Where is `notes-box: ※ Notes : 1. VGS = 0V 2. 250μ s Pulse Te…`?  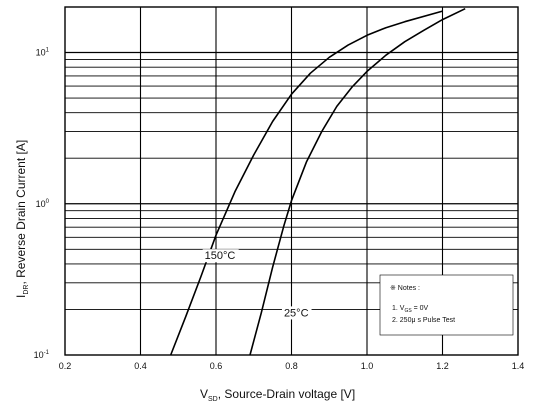 notes-box: ※ Notes : 1. VGS = 0V 2. 250μ s Pulse Te… is located at coordinates (446, 305).